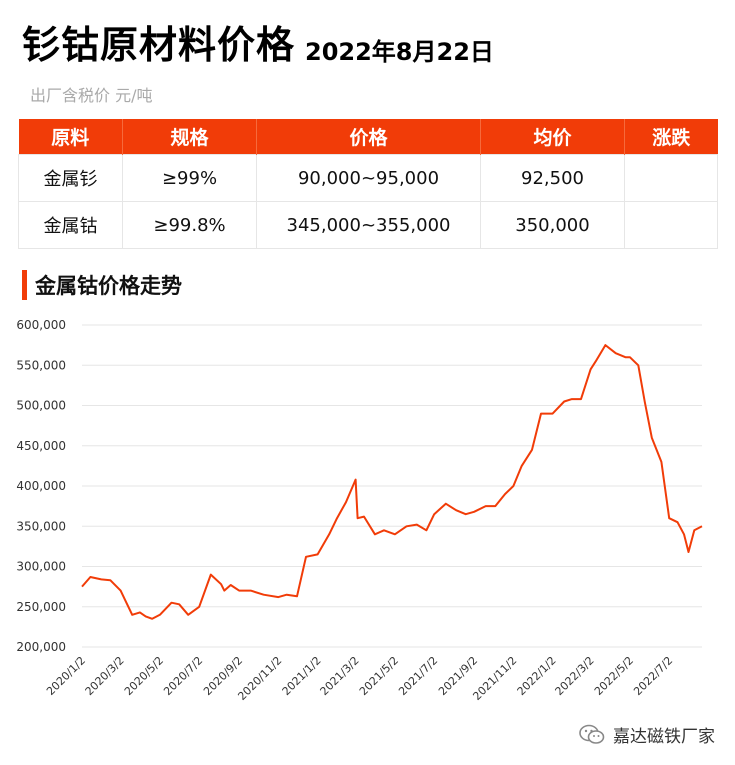  What do you see at coordinates (189, 137) in the screenshot?
I see `column-header-spec: 规格` at bounding box center [189, 137].